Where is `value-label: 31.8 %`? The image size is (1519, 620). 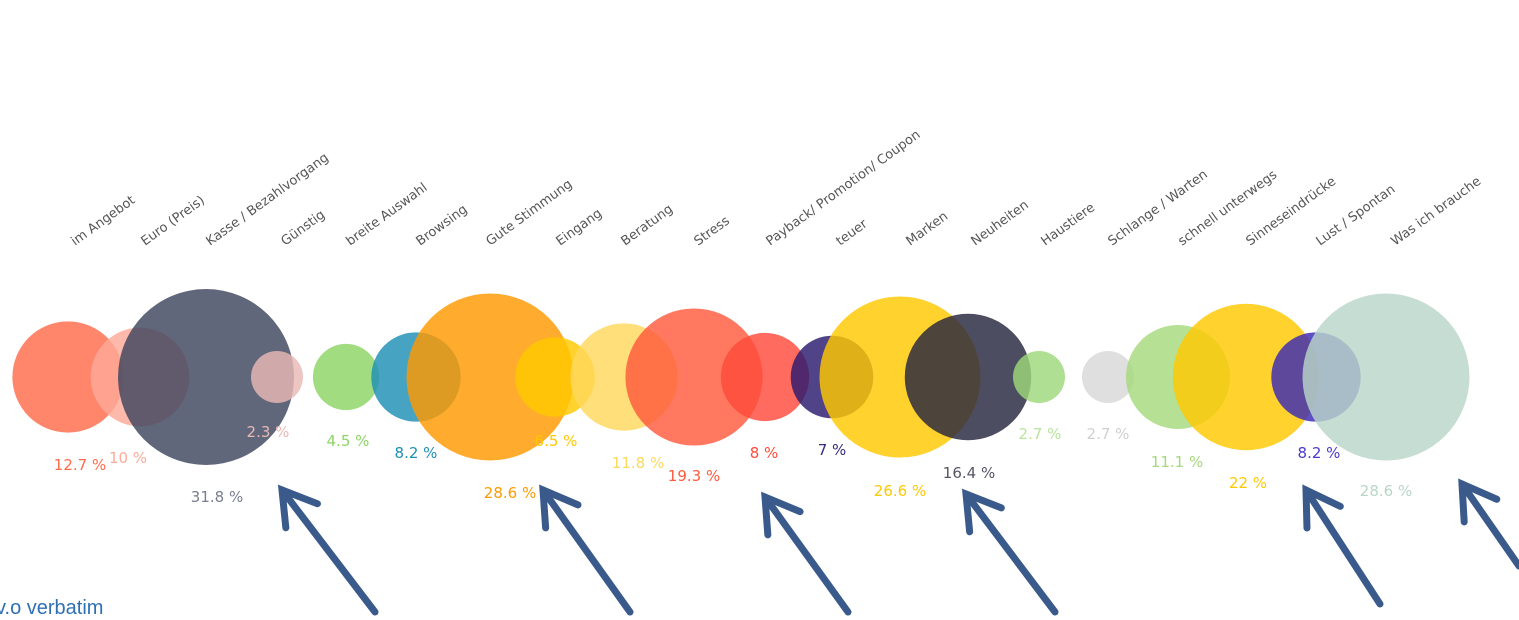 value-label: 31.8 % is located at coordinates (217, 497).